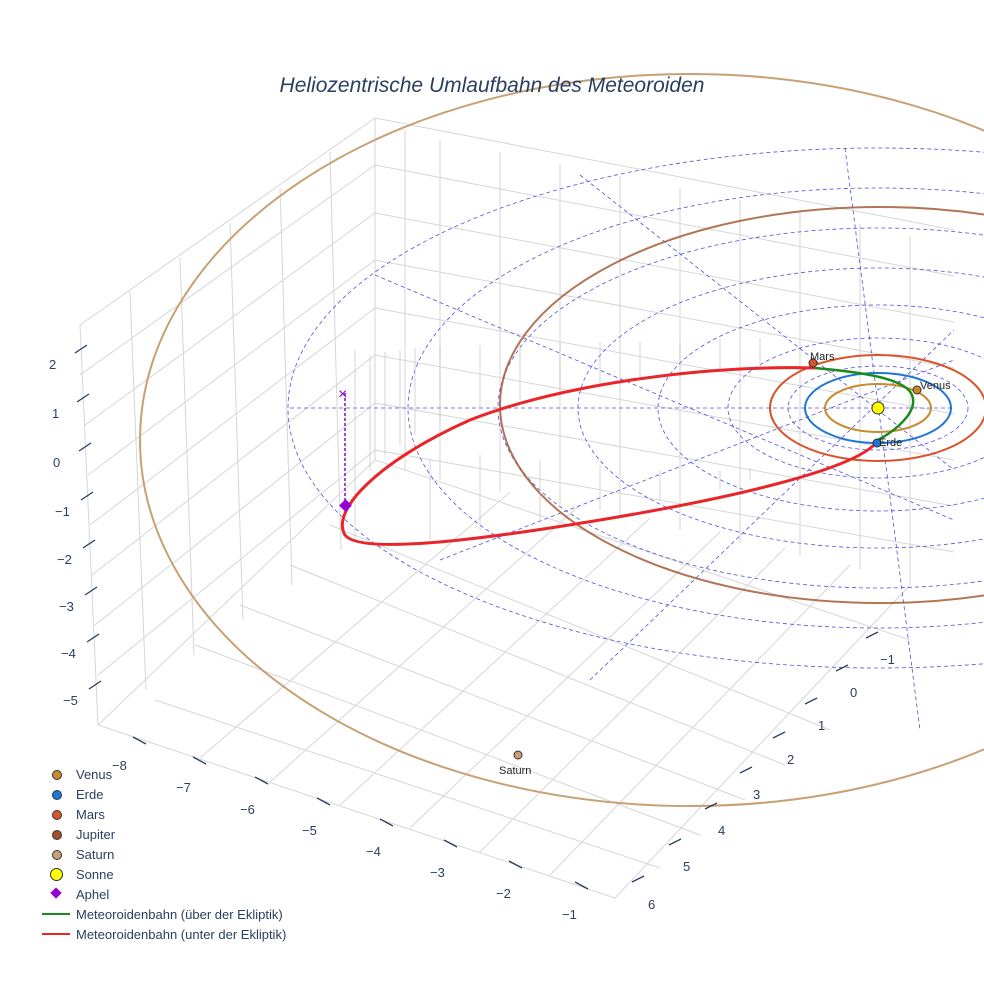 Image resolution: width=984 pixels, height=984 pixels. Describe the element at coordinates (162, 774) in the screenshot. I see `legend-item-venus: Venus` at that location.